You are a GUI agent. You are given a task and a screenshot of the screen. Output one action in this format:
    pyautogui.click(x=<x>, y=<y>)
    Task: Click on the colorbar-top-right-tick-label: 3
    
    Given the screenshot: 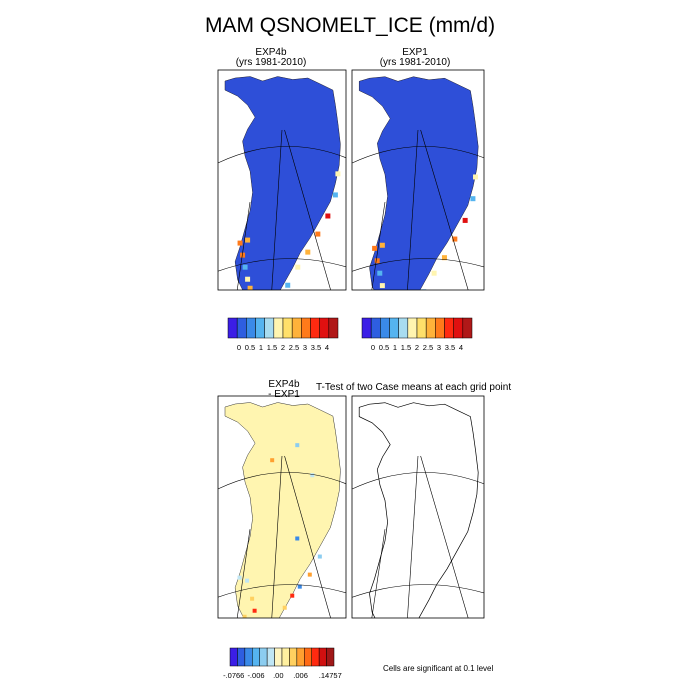 What is the action you would take?
    pyautogui.click(x=439, y=347)
    